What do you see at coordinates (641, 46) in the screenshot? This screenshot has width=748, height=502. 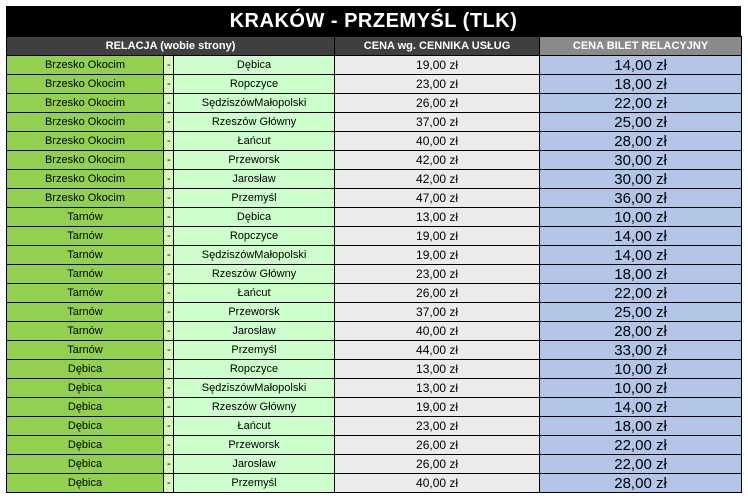 I see `relation-ticket-header: CENA BILET RELACYJNY` at bounding box center [641, 46].